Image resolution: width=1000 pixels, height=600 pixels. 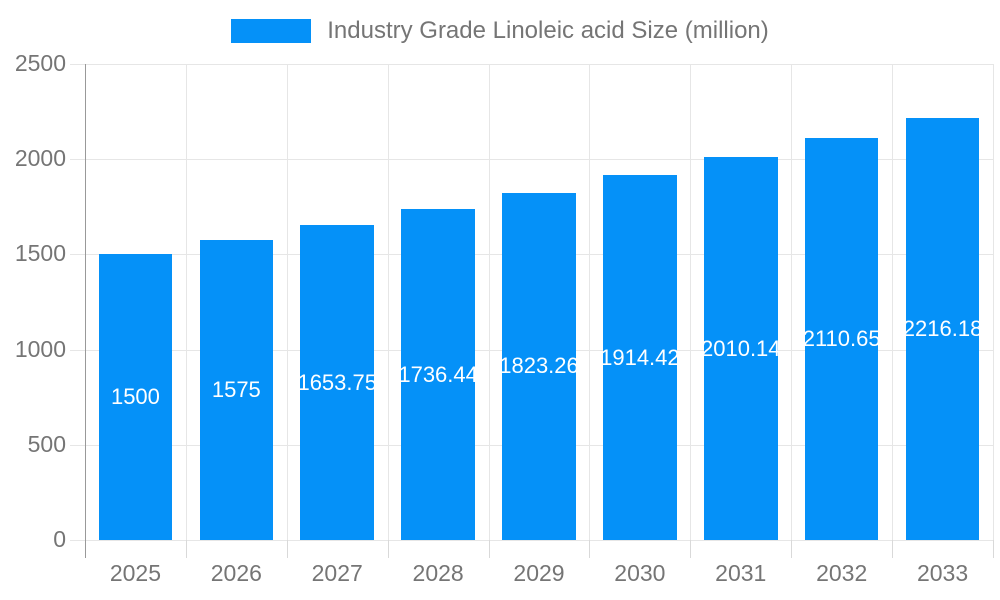 What do you see at coordinates (741, 573) in the screenshot?
I see `x-axis-label: 2031` at bounding box center [741, 573].